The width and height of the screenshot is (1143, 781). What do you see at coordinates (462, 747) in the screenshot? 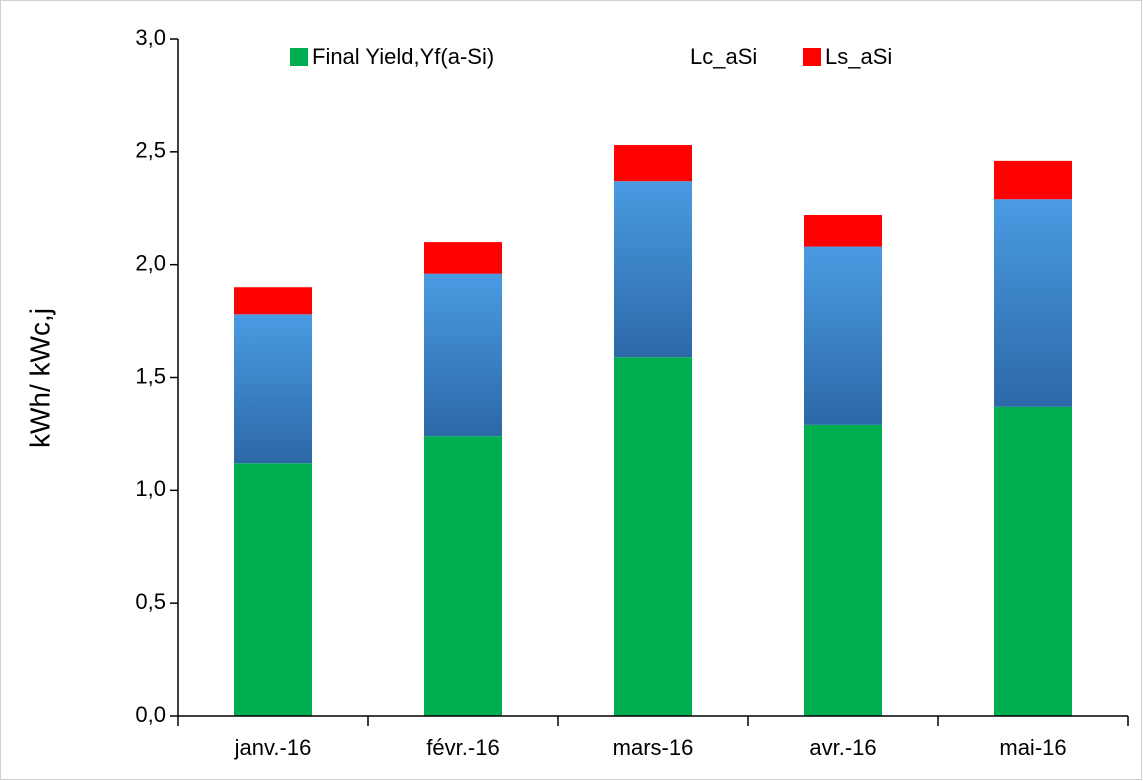
I see `x-tick-label: févr.-16` at bounding box center [462, 747].